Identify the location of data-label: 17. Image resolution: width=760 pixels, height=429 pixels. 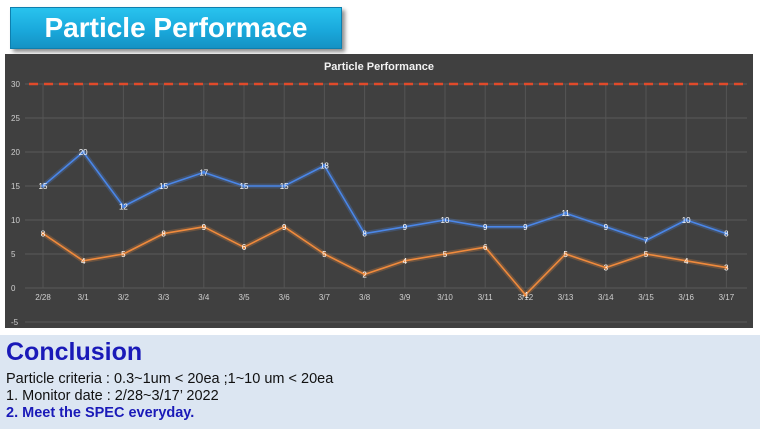
(203, 172).